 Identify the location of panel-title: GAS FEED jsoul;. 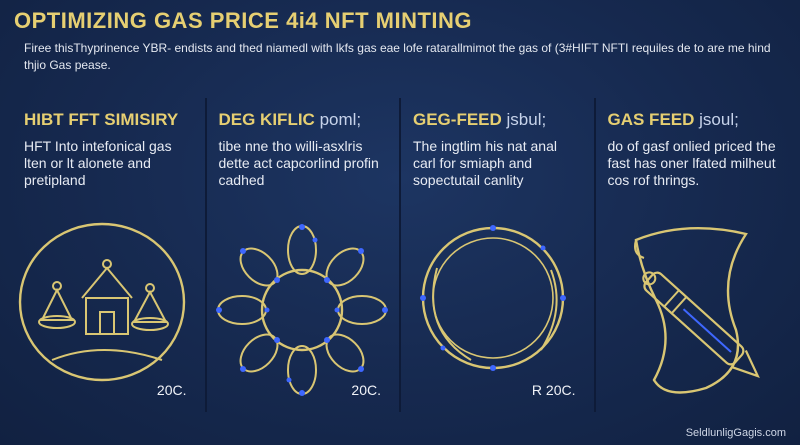
(692, 120).